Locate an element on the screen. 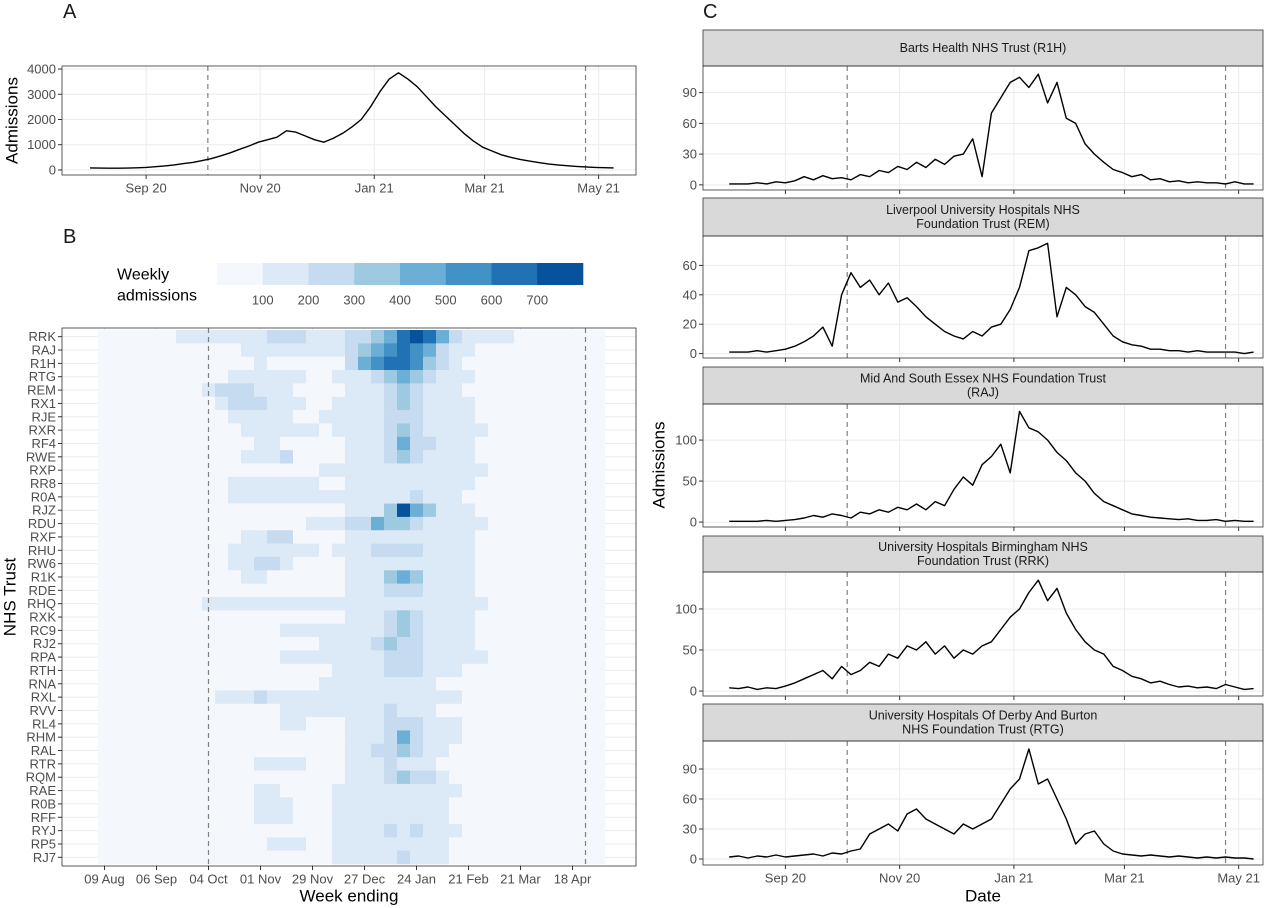  x-tick-label: May 21 is located at coordinates (598, 188).